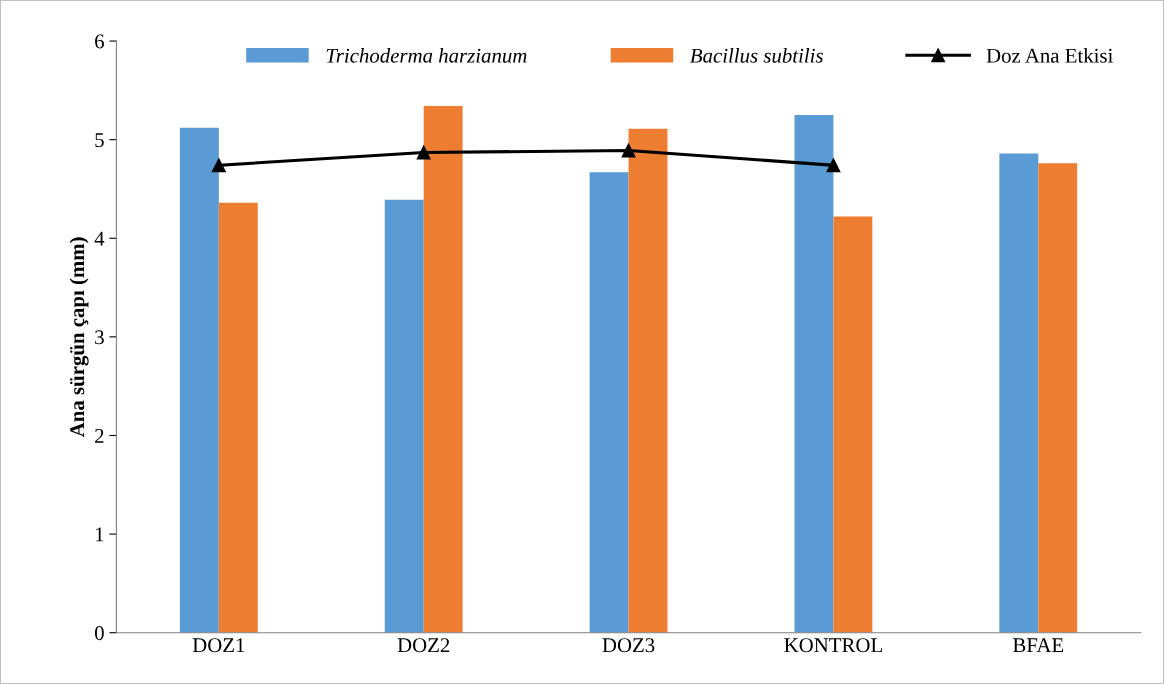 The width and height of the screenshot is (1164, 684). I want to click on y-tick-label: 1, so click(100, 534).